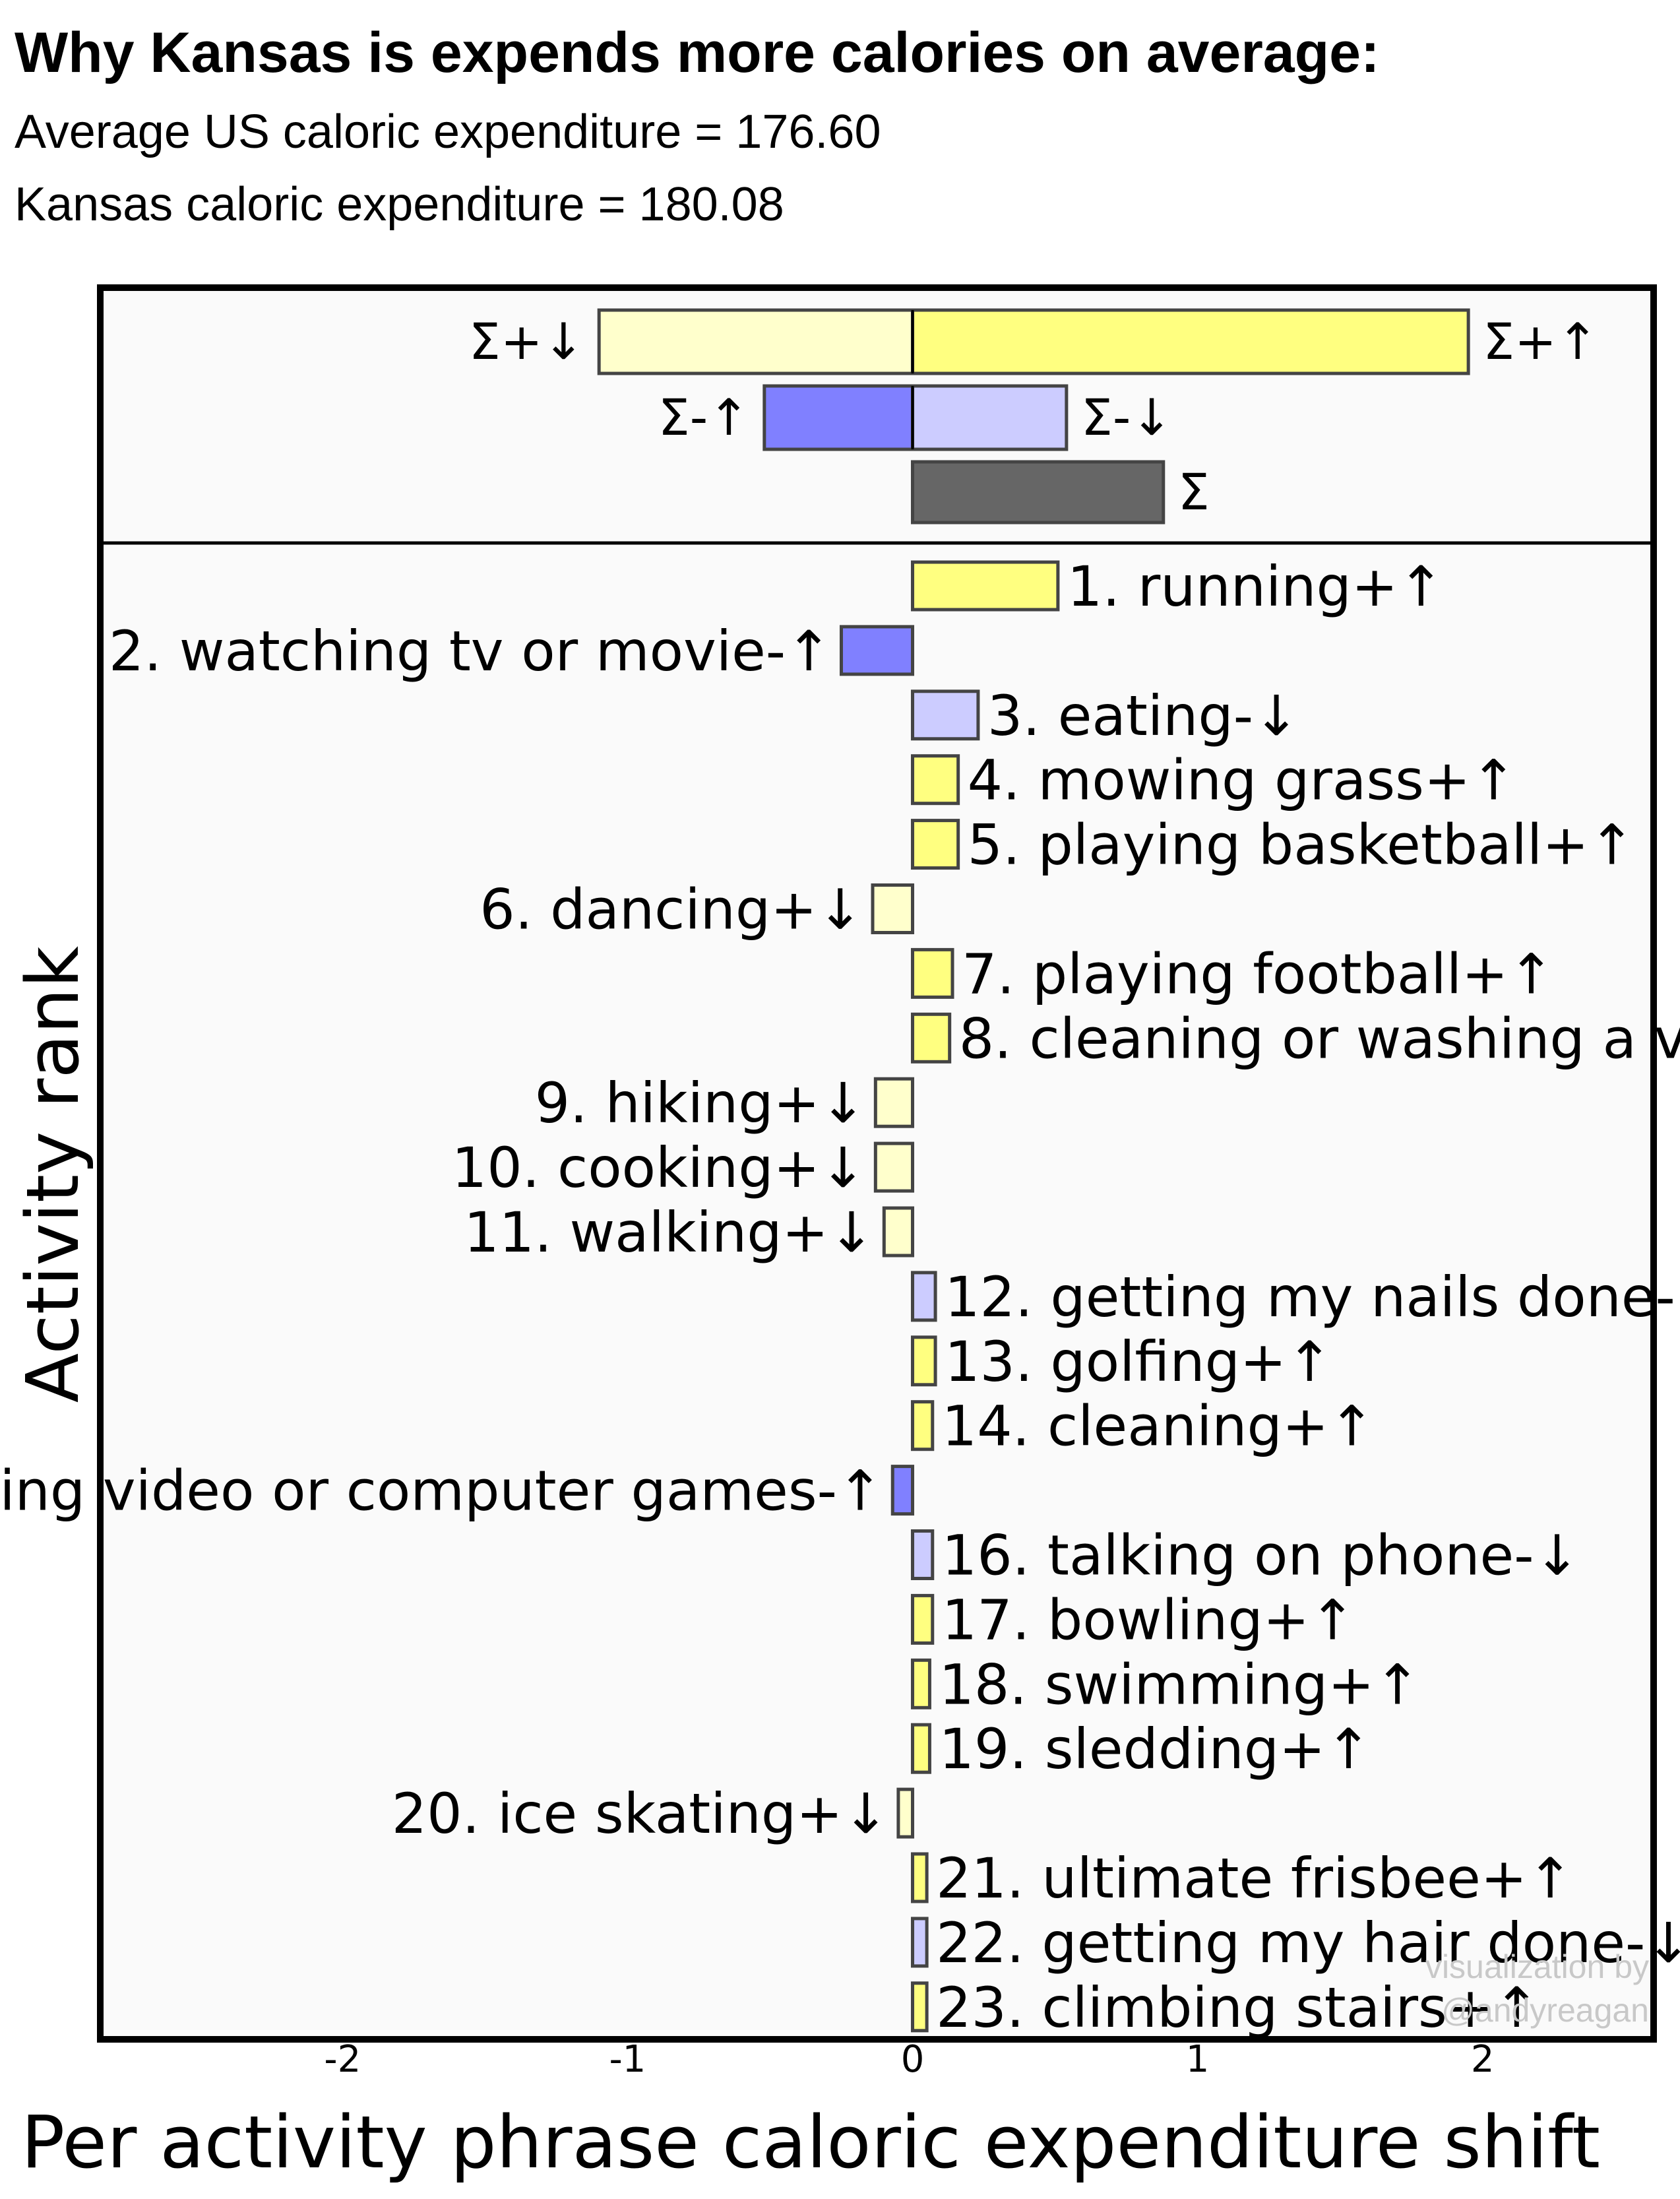  Describe the element at coordinates (1194, 492) in the screenshot. I see `summary-label-sum: Σ` at that location.